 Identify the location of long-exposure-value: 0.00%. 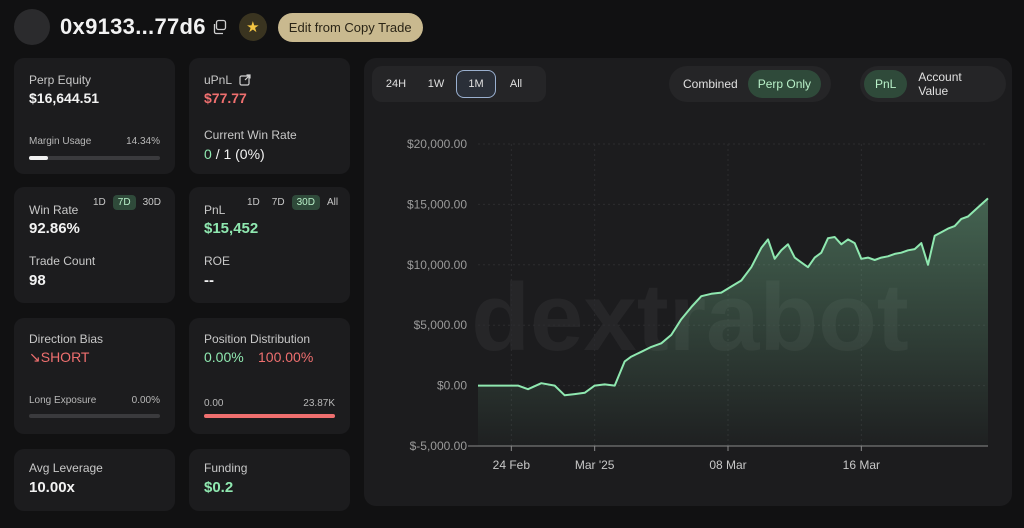
(145, 400).